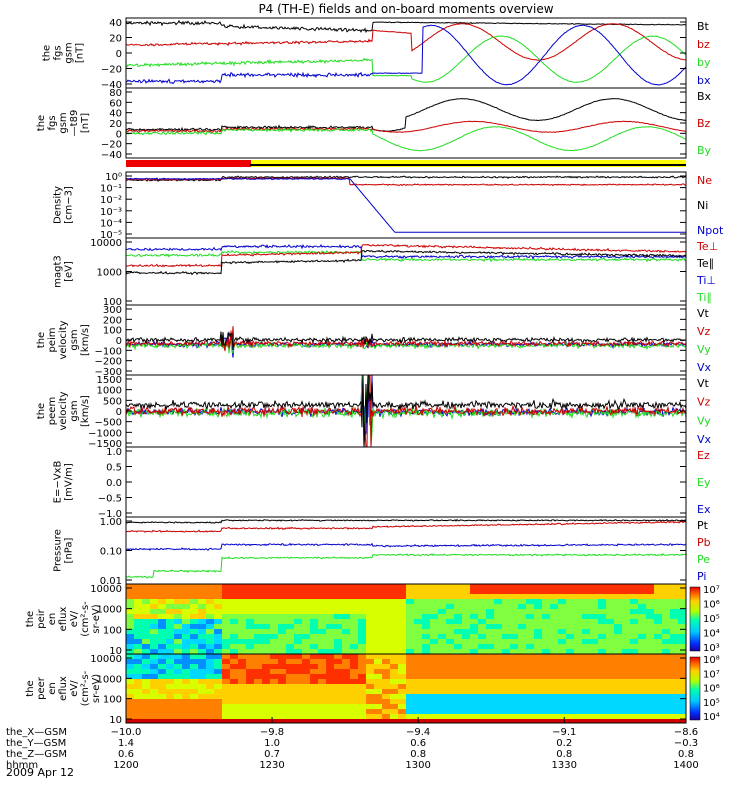 The width and height of the screenshot is (750, 800). What do you see at coordinates (63, 122) in the screenshot?
I see `ylabel-fgs_gsm_t89-2: gsm` at bounding box center [63, 122].